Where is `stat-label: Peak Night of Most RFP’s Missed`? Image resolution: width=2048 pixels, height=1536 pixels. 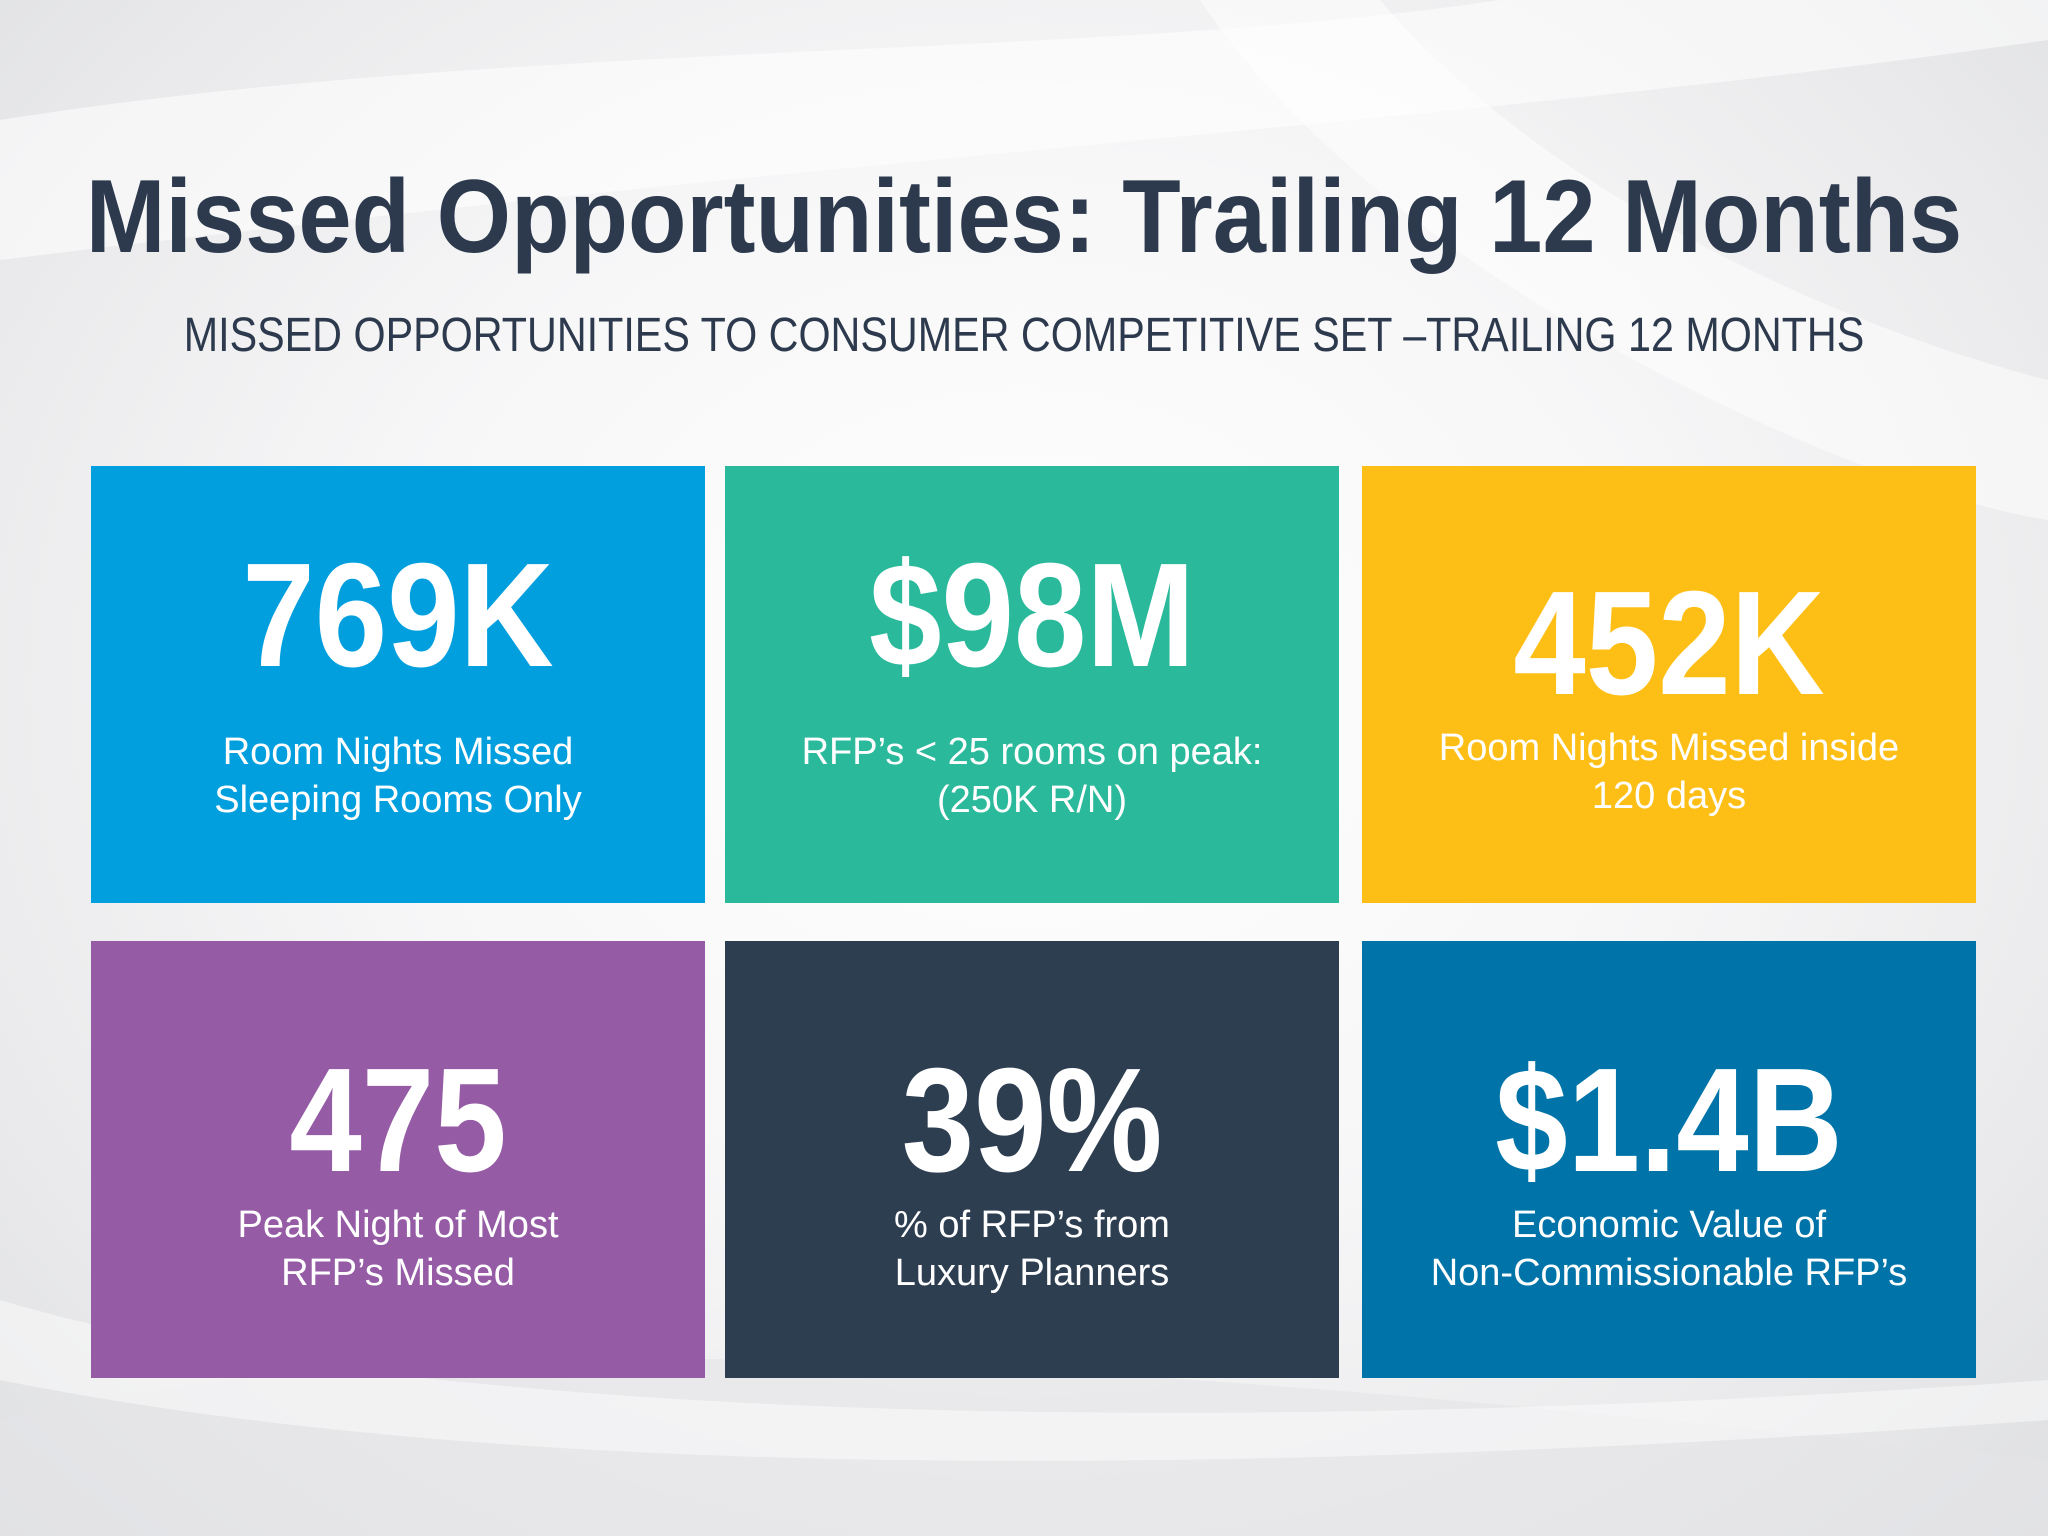 stat-label: Peak Night of Most RFP’s Missed is located at coordinates (398, 1249).